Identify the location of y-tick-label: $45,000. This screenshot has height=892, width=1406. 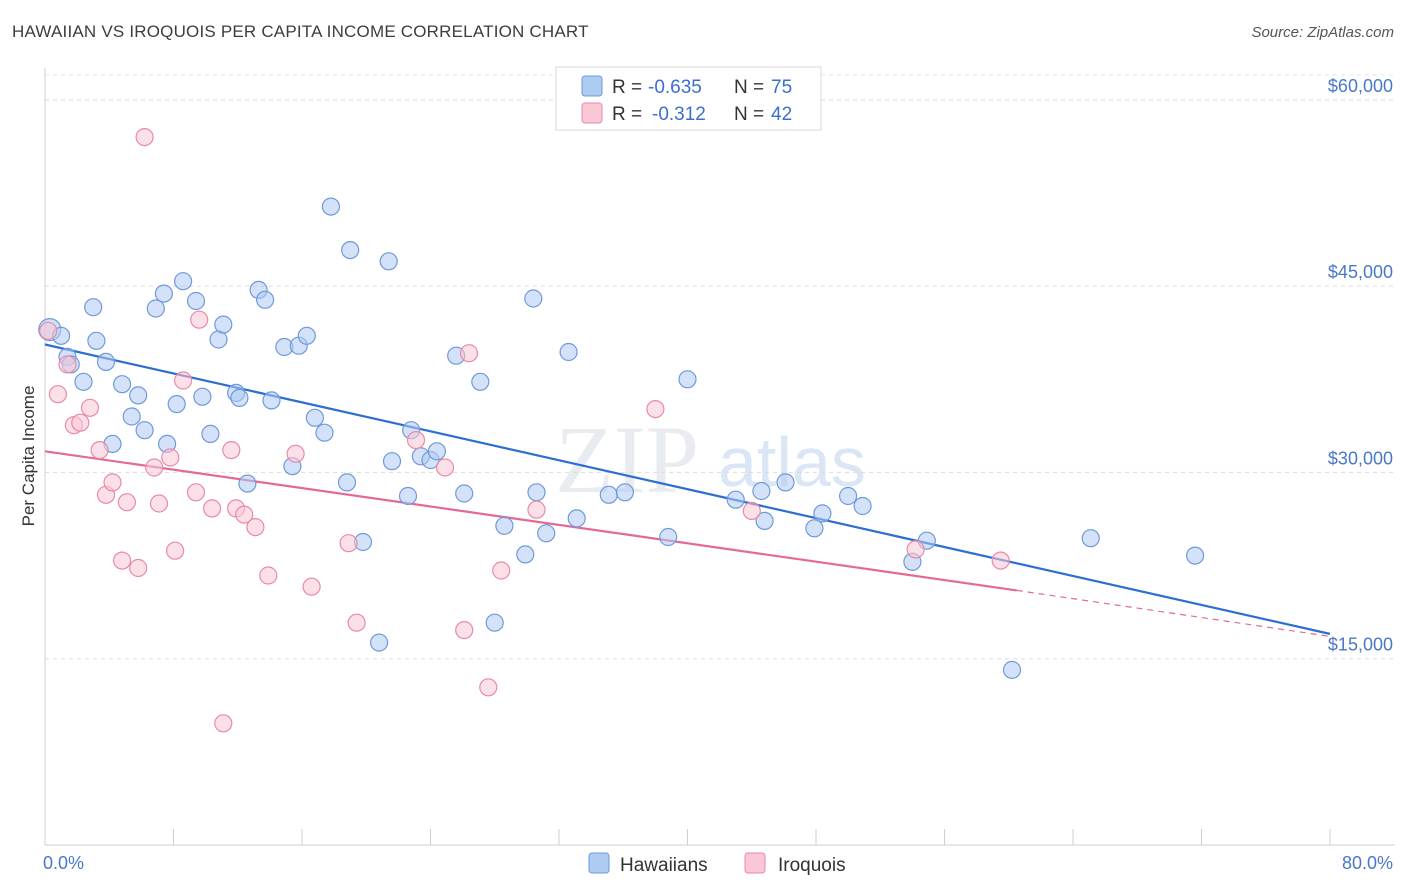
(1360, 272).